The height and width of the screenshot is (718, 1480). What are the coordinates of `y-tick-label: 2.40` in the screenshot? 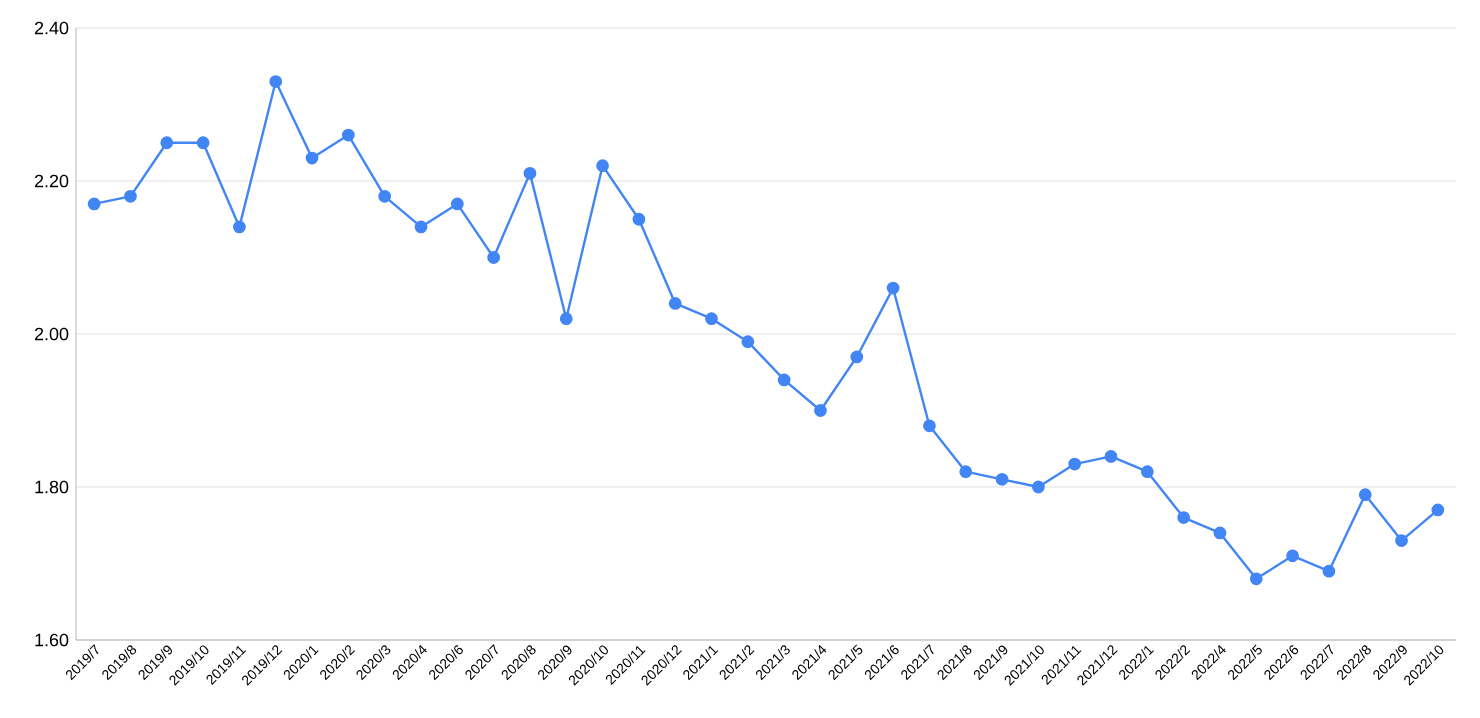 It's located at (51, 28).